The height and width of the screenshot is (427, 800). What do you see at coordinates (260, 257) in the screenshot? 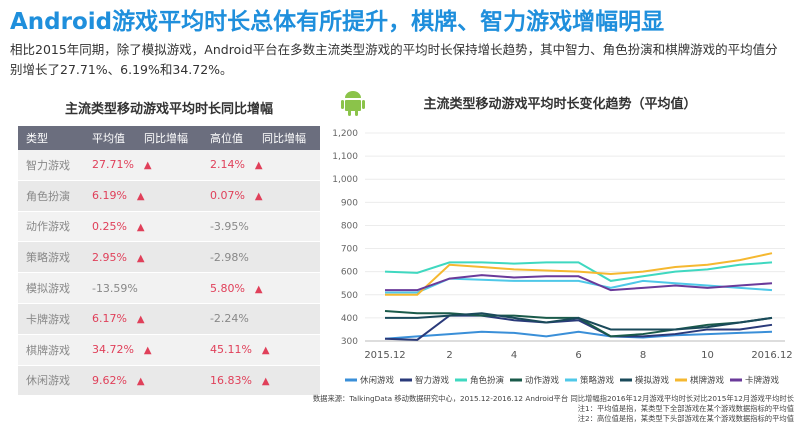
I see `value-cell: -2.98%` at bounding box center [260, 257].